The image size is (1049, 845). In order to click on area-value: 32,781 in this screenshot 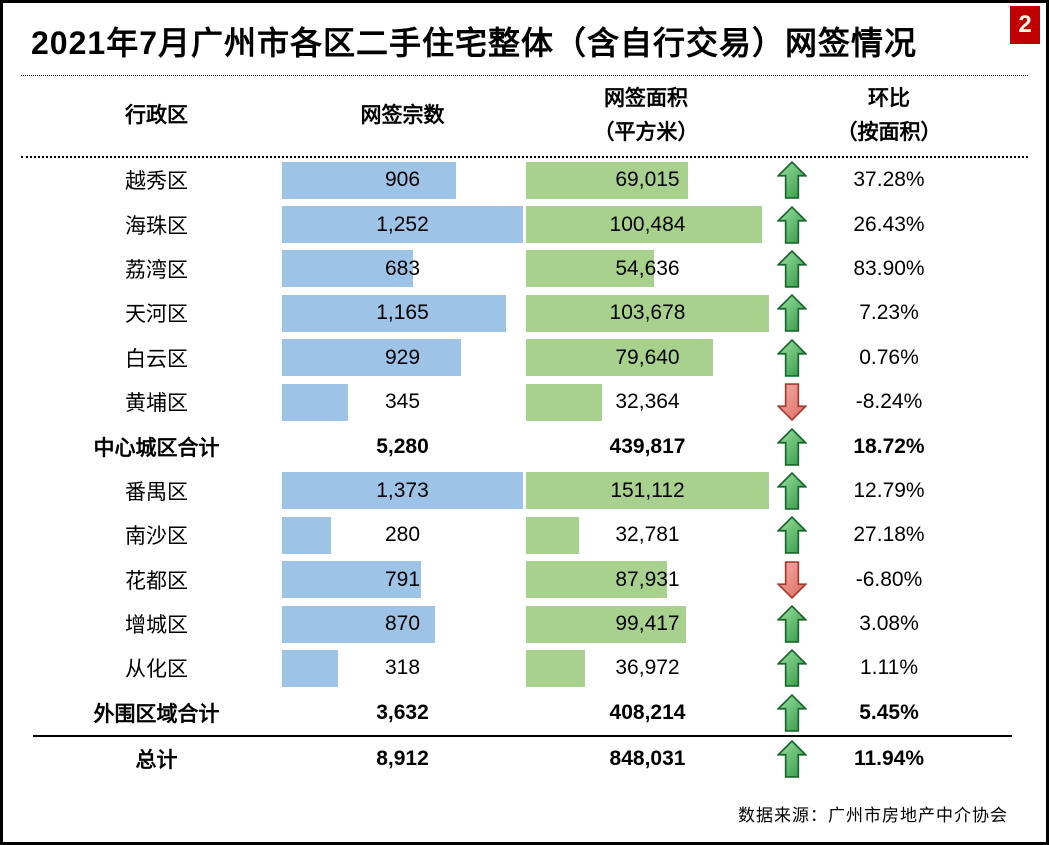, I will do `click(647, 535)`.